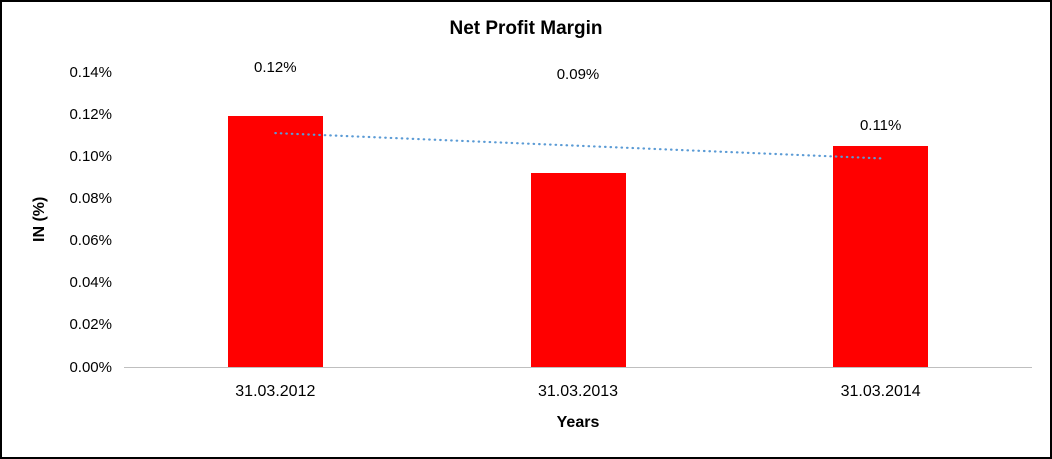 The image size is (1052, 459). What do you see at coordinates (578, 270) in the screenshot?
I see `bar-31.03.2013` at bounding box center [578, 270].